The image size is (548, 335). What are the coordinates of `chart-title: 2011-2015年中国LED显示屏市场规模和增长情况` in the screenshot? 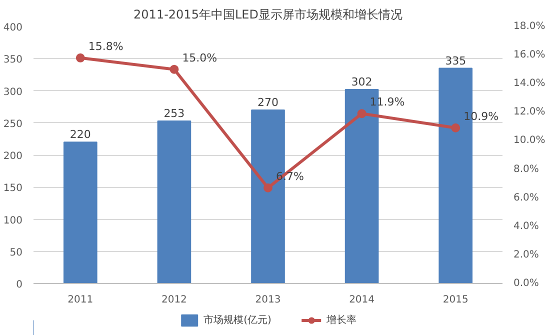 It's located at (268, 15).